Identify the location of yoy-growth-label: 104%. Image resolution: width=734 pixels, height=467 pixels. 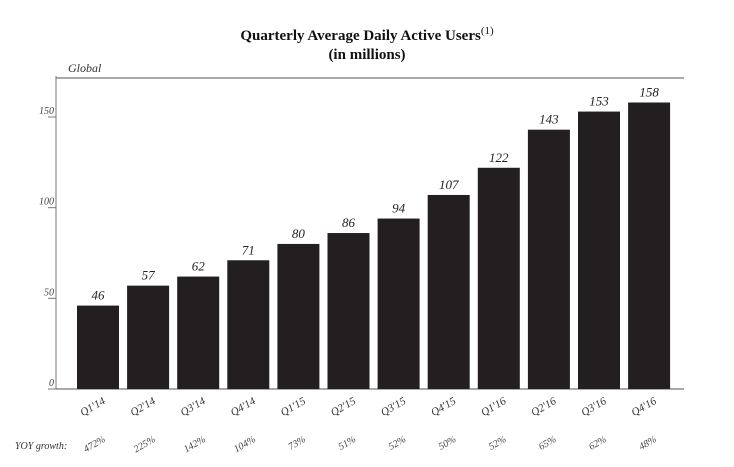
(245, 444).